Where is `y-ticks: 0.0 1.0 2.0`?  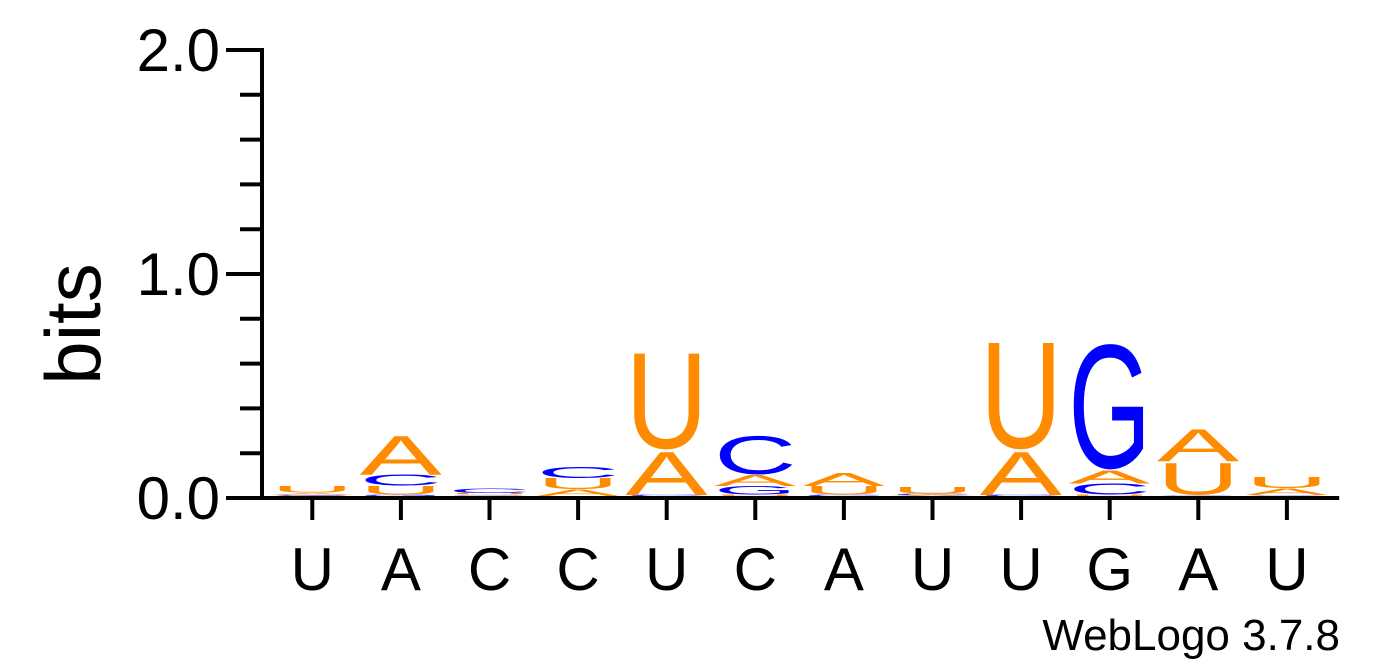 y-ticks: 0.0 1.0 2.0 is located at coordinates (199, 274).